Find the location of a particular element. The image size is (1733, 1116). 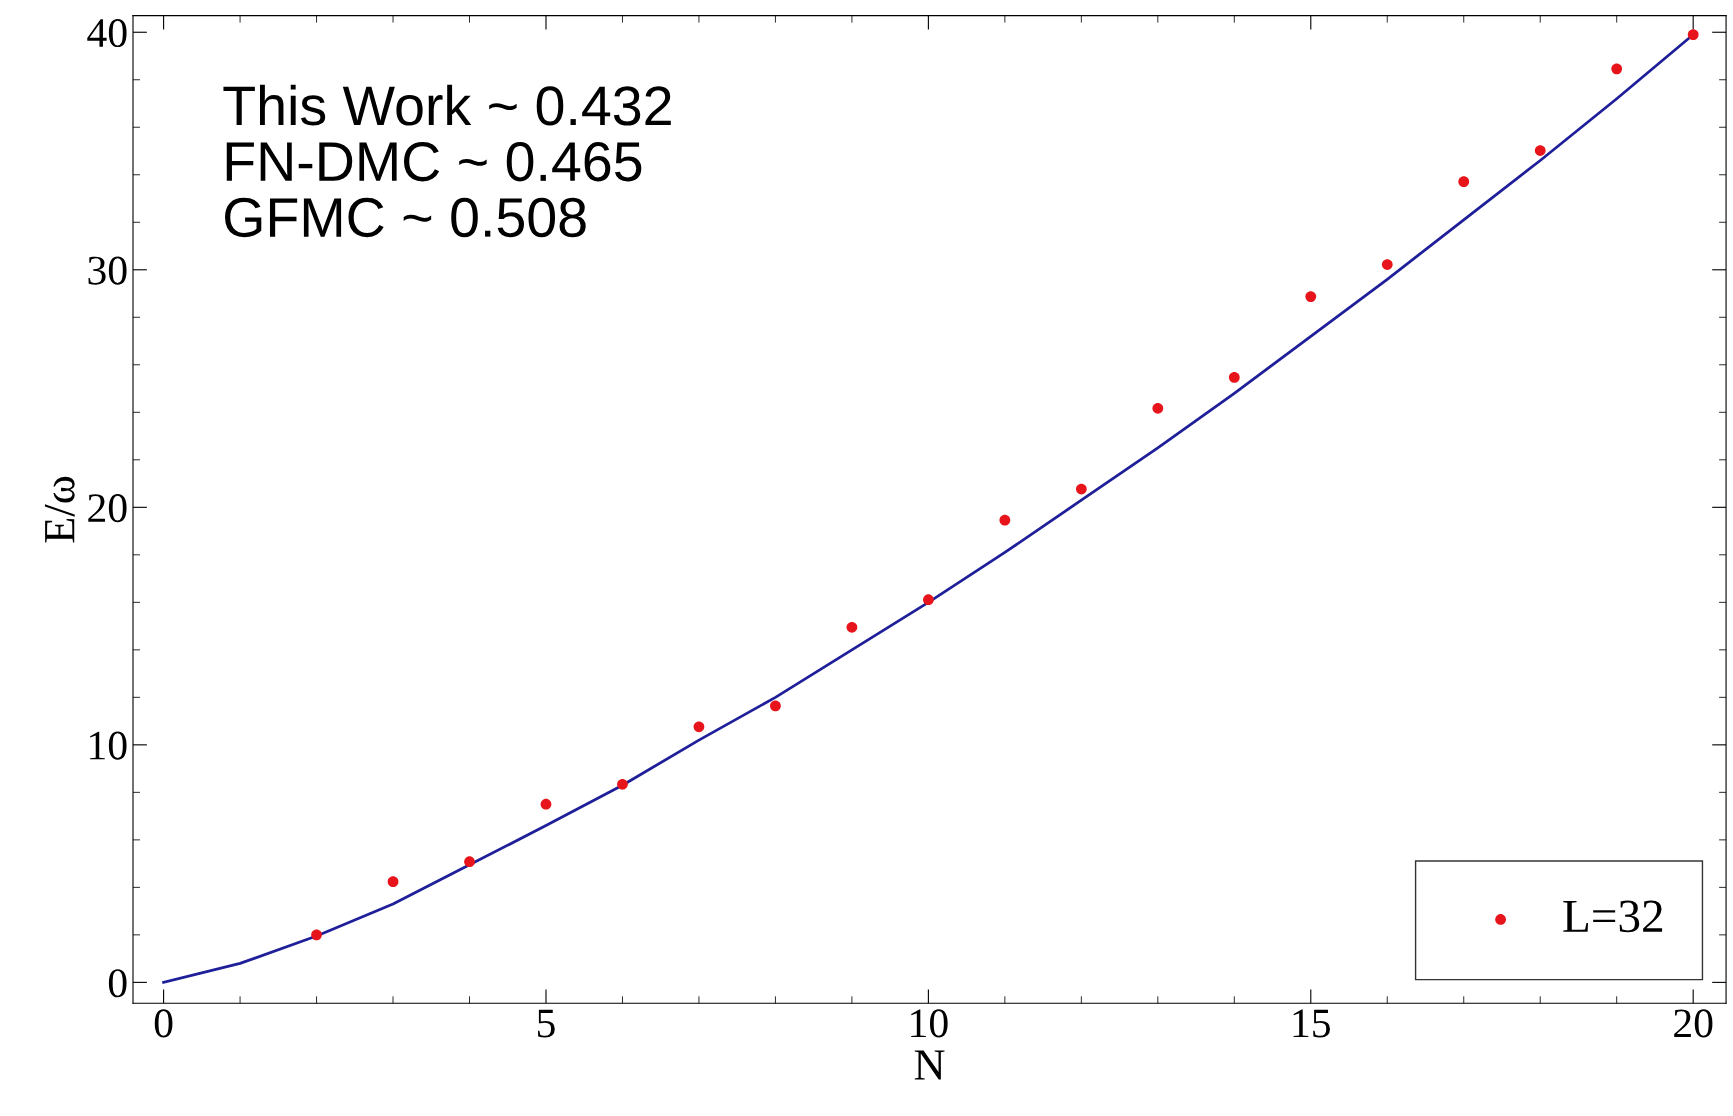

legend-label: L=32 is located at coordinates (1613, 916).